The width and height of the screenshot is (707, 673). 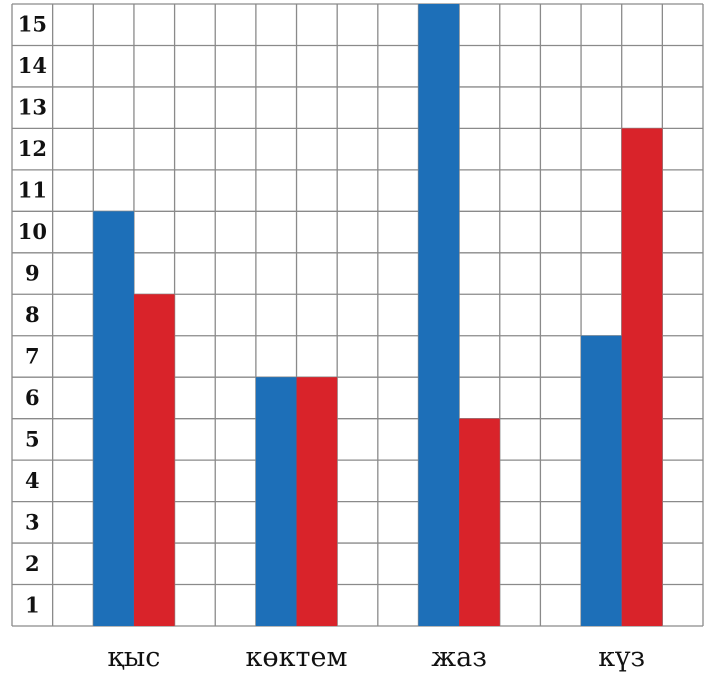 I want to click on y-tick-label: 15, so click(x=32, y=24).